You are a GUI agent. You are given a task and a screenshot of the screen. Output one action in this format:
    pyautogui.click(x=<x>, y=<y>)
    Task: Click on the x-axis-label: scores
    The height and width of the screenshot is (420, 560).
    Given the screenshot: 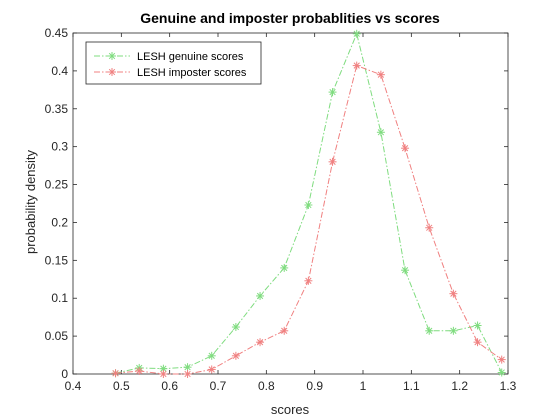 What is the action you would take?
    pyautogui.click(x=290, y=409)
    